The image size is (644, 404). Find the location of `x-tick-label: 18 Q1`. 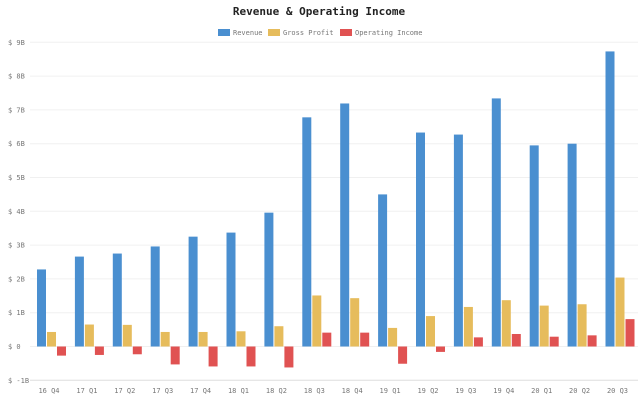

x-tick-label: 18 Q1 is located at coordinates (238, 391).